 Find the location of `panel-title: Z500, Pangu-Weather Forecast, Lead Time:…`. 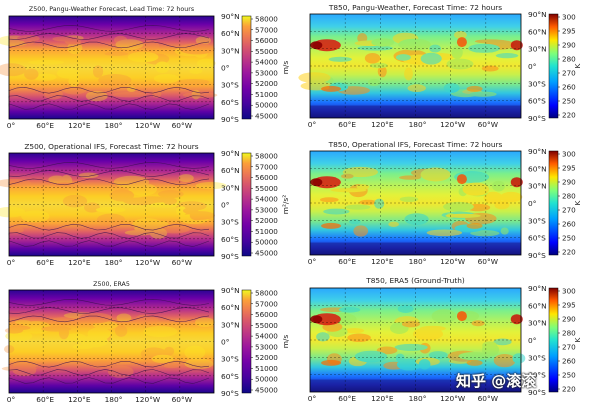

panel-title: Z500, Pangu-Weather Forecast, Lead Time:… is located at coordinates (111, 9).